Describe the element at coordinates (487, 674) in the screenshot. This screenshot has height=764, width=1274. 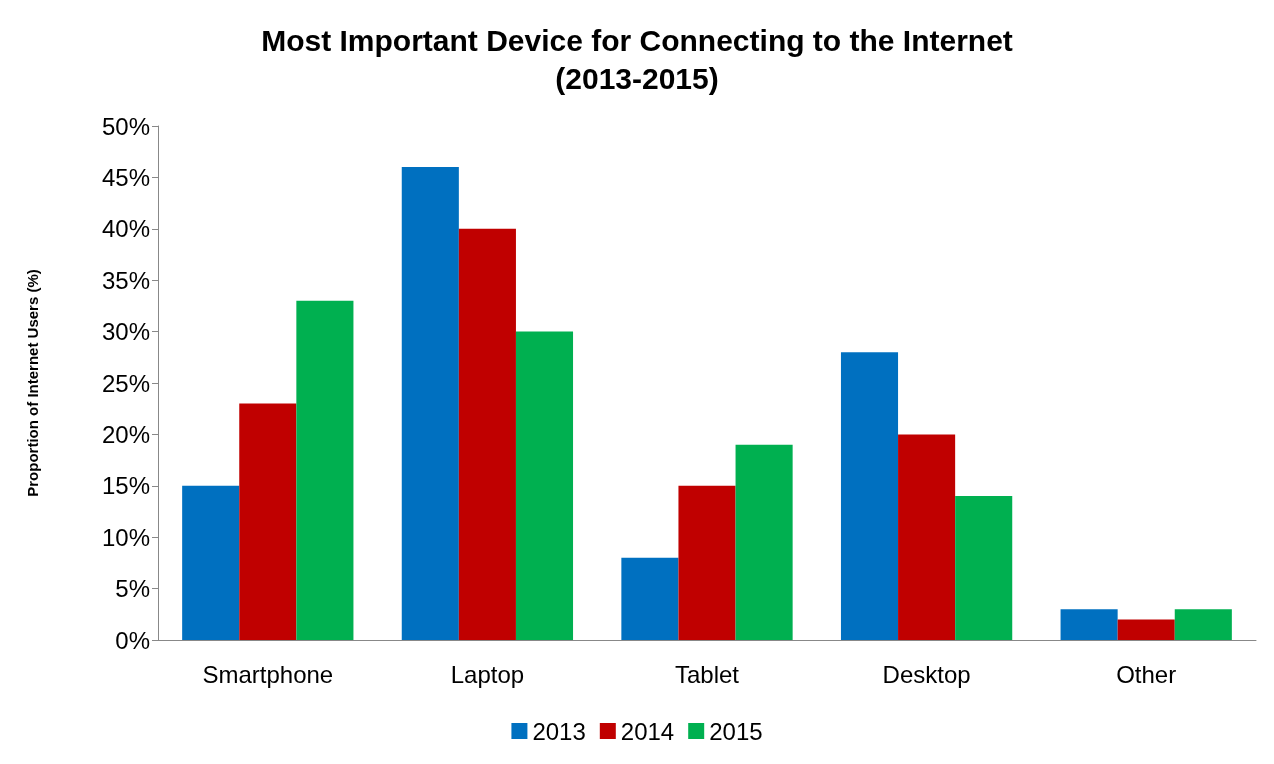
I see `x-tick-label: Laptop` at that location.